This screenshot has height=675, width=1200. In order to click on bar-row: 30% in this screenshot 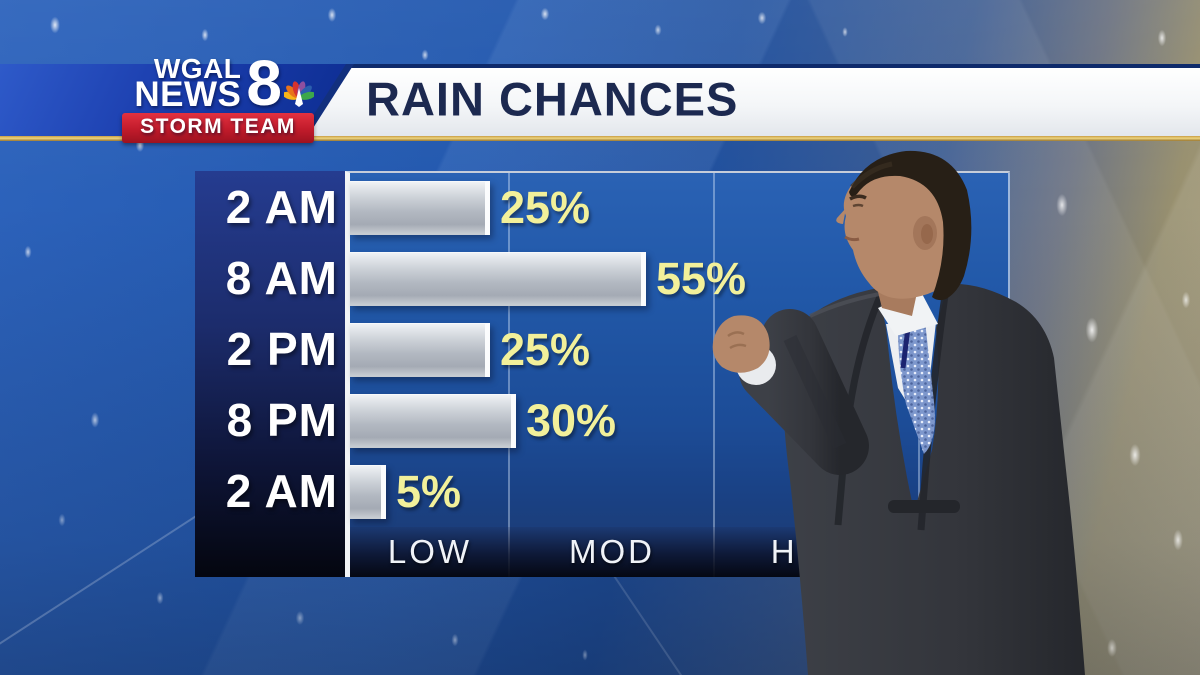, I will do `click(679, 420)`.